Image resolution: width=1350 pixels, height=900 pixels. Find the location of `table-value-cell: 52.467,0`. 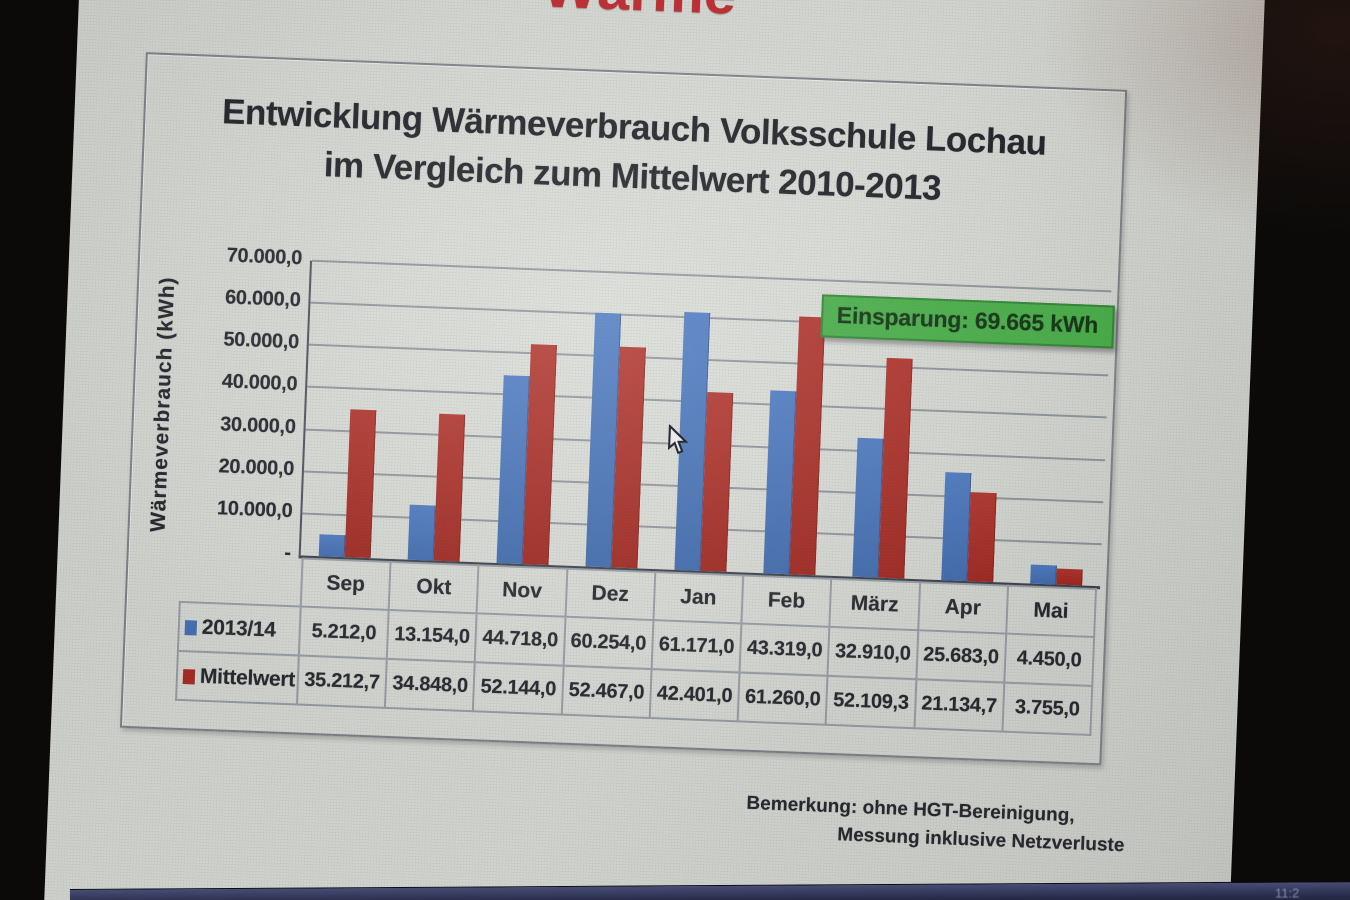

table-value-cell: 52.467,0 is located at coordinates (606, 692).